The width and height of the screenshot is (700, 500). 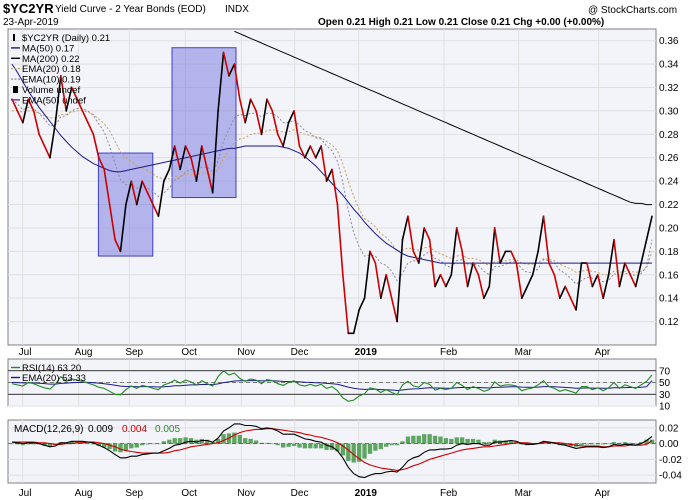 What do you see at coordinates (84, 493) in the screenshot?
I see `month-label: Aug` at bounding box center [84, 493].